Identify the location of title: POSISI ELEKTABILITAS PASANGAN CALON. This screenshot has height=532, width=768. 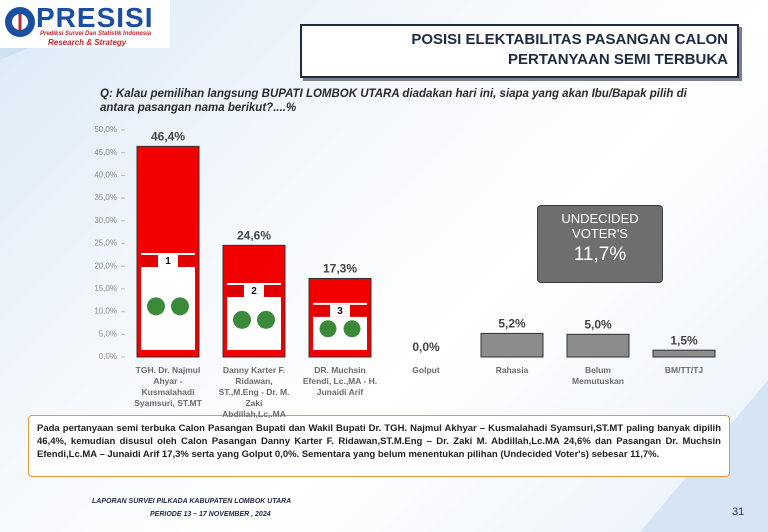
(569, 39).